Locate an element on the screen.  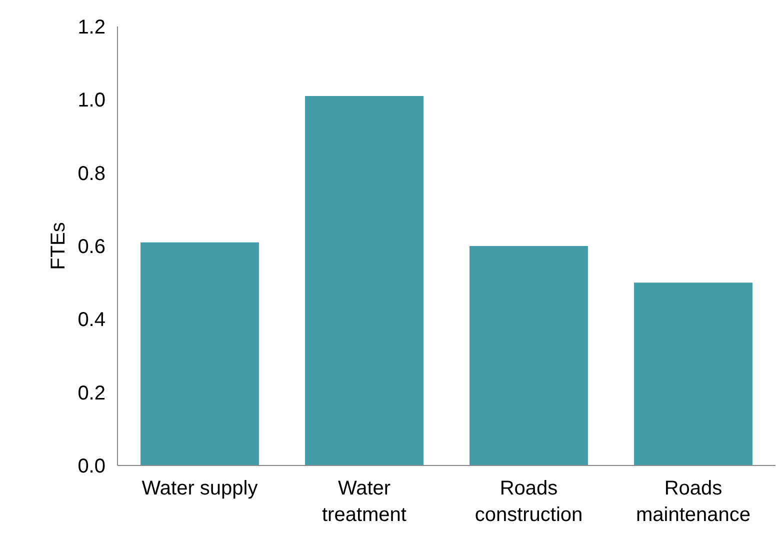
y-tick-label: 0.0 is located at coordinates (92, 467).